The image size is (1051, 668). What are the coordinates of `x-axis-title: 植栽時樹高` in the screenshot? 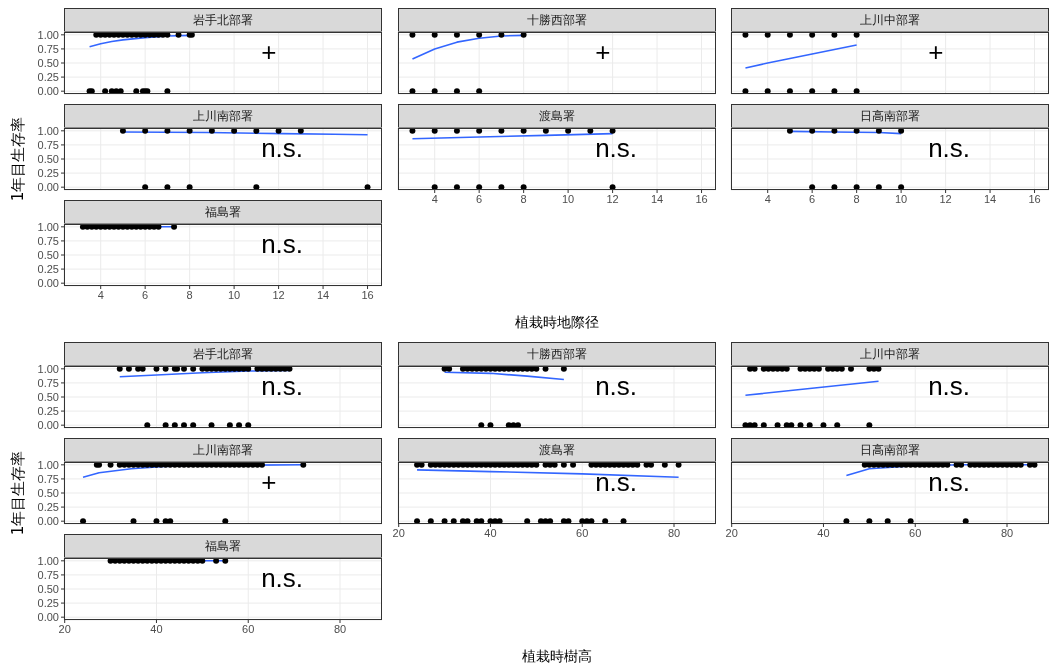 It's located at (557, 657).